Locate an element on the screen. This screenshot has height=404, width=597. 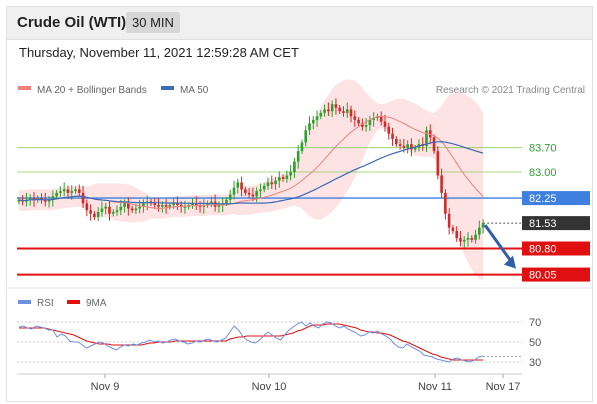
arrow-shaft is located at coordinates (498, 244).